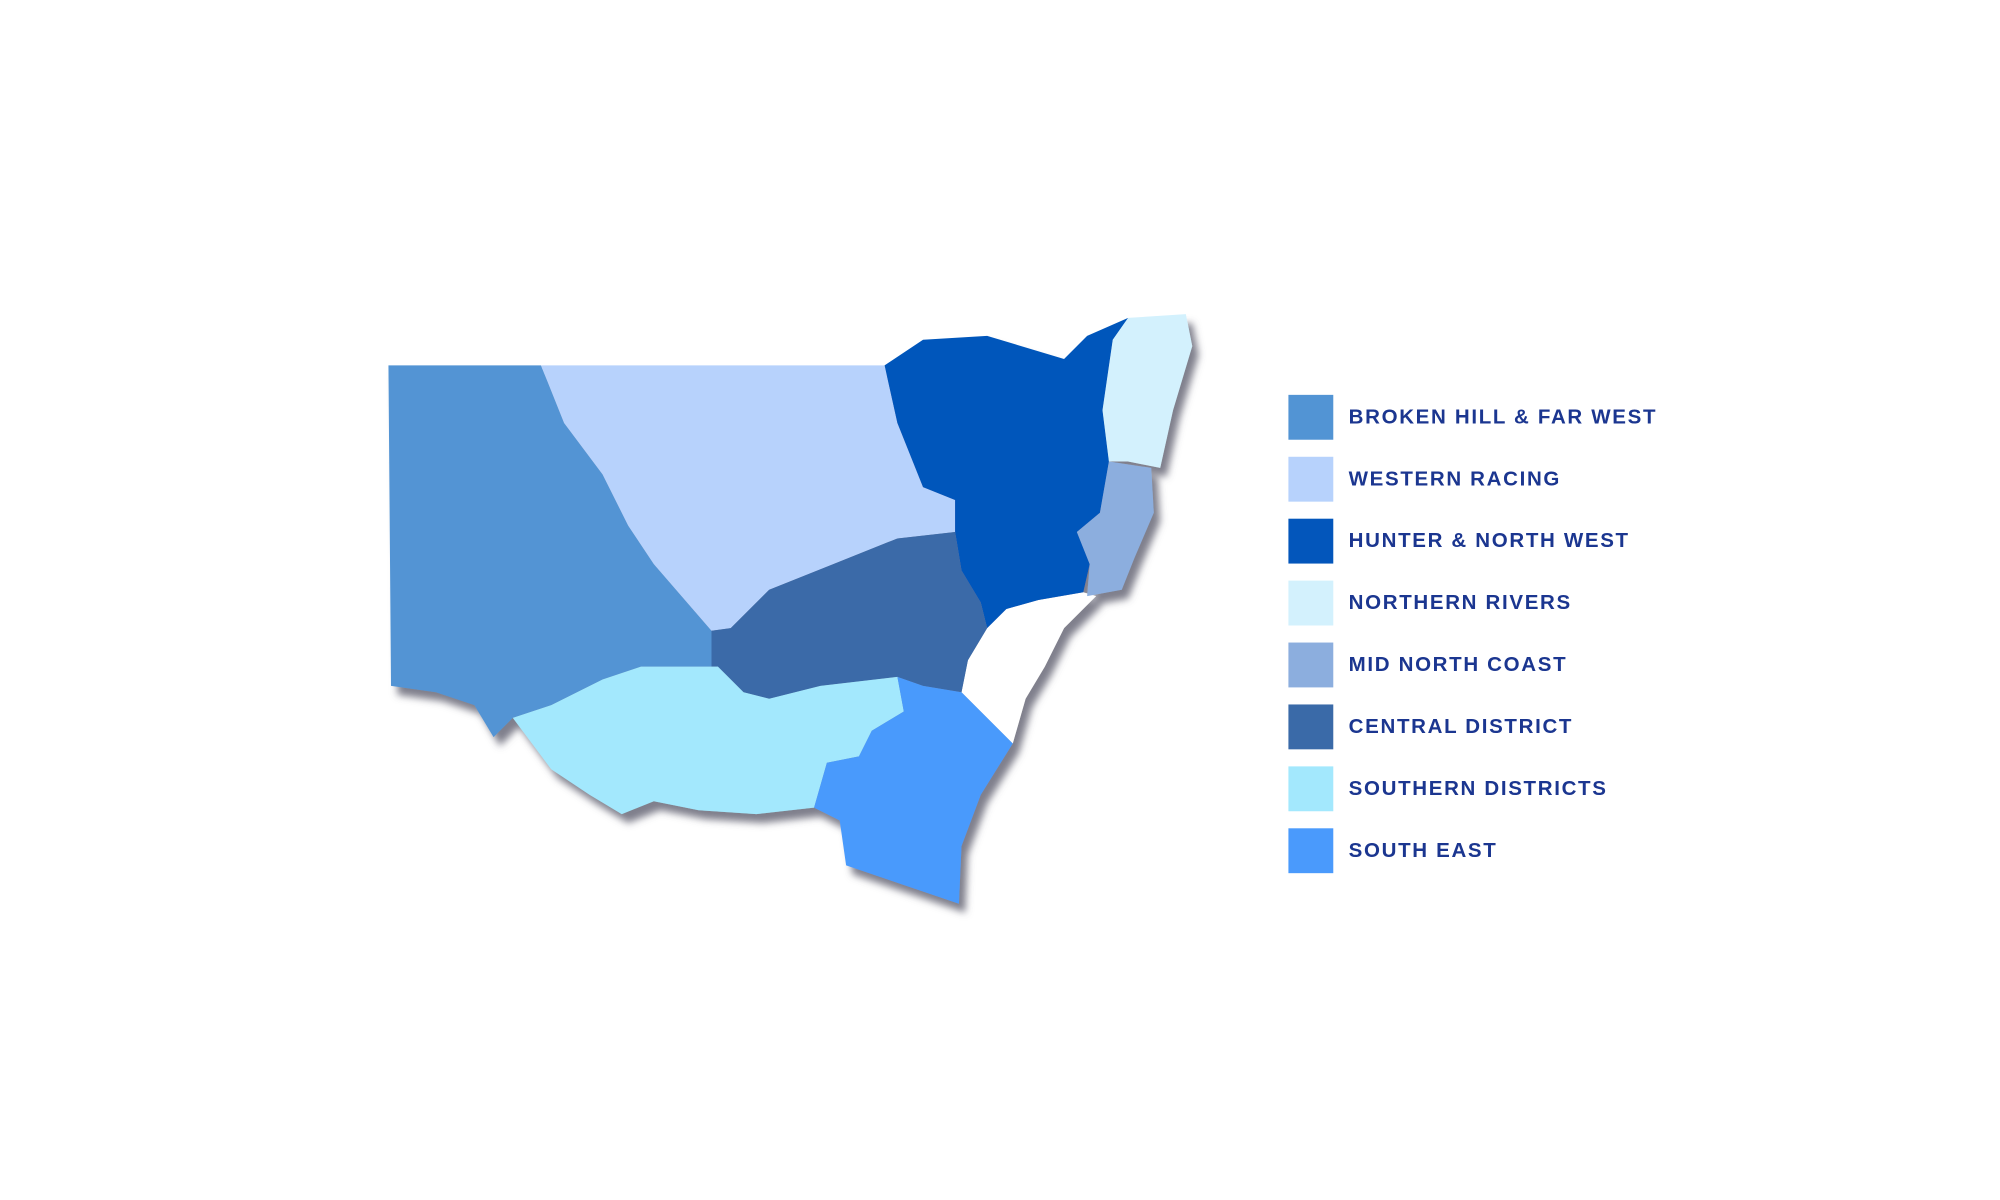 The width and height of the screenshot is (2000, 1200). Describe the element at coordinates (1489, 540) in the screenshot. I see `legend-label: HUNTER & NORTH WEST` at that location.